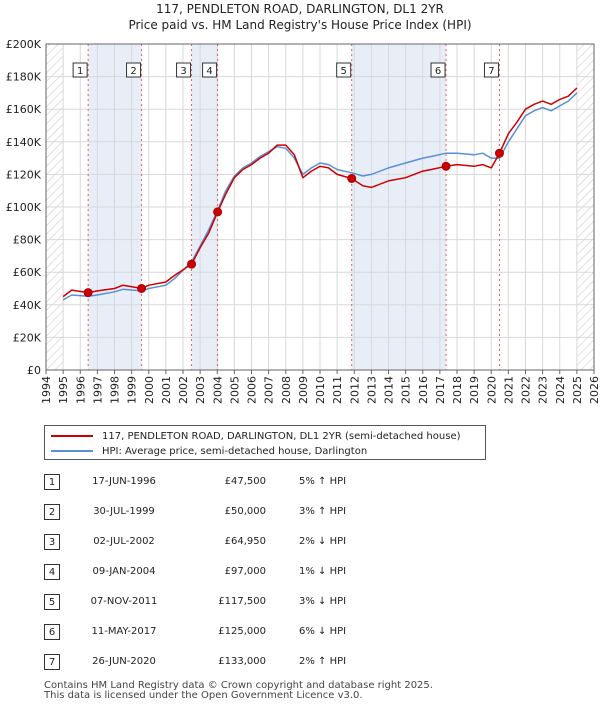 The image size is (600, 710). Describe the element at coordinates (371, 390) in the screenshot. I see `x-tick-label: 2013` at that location.